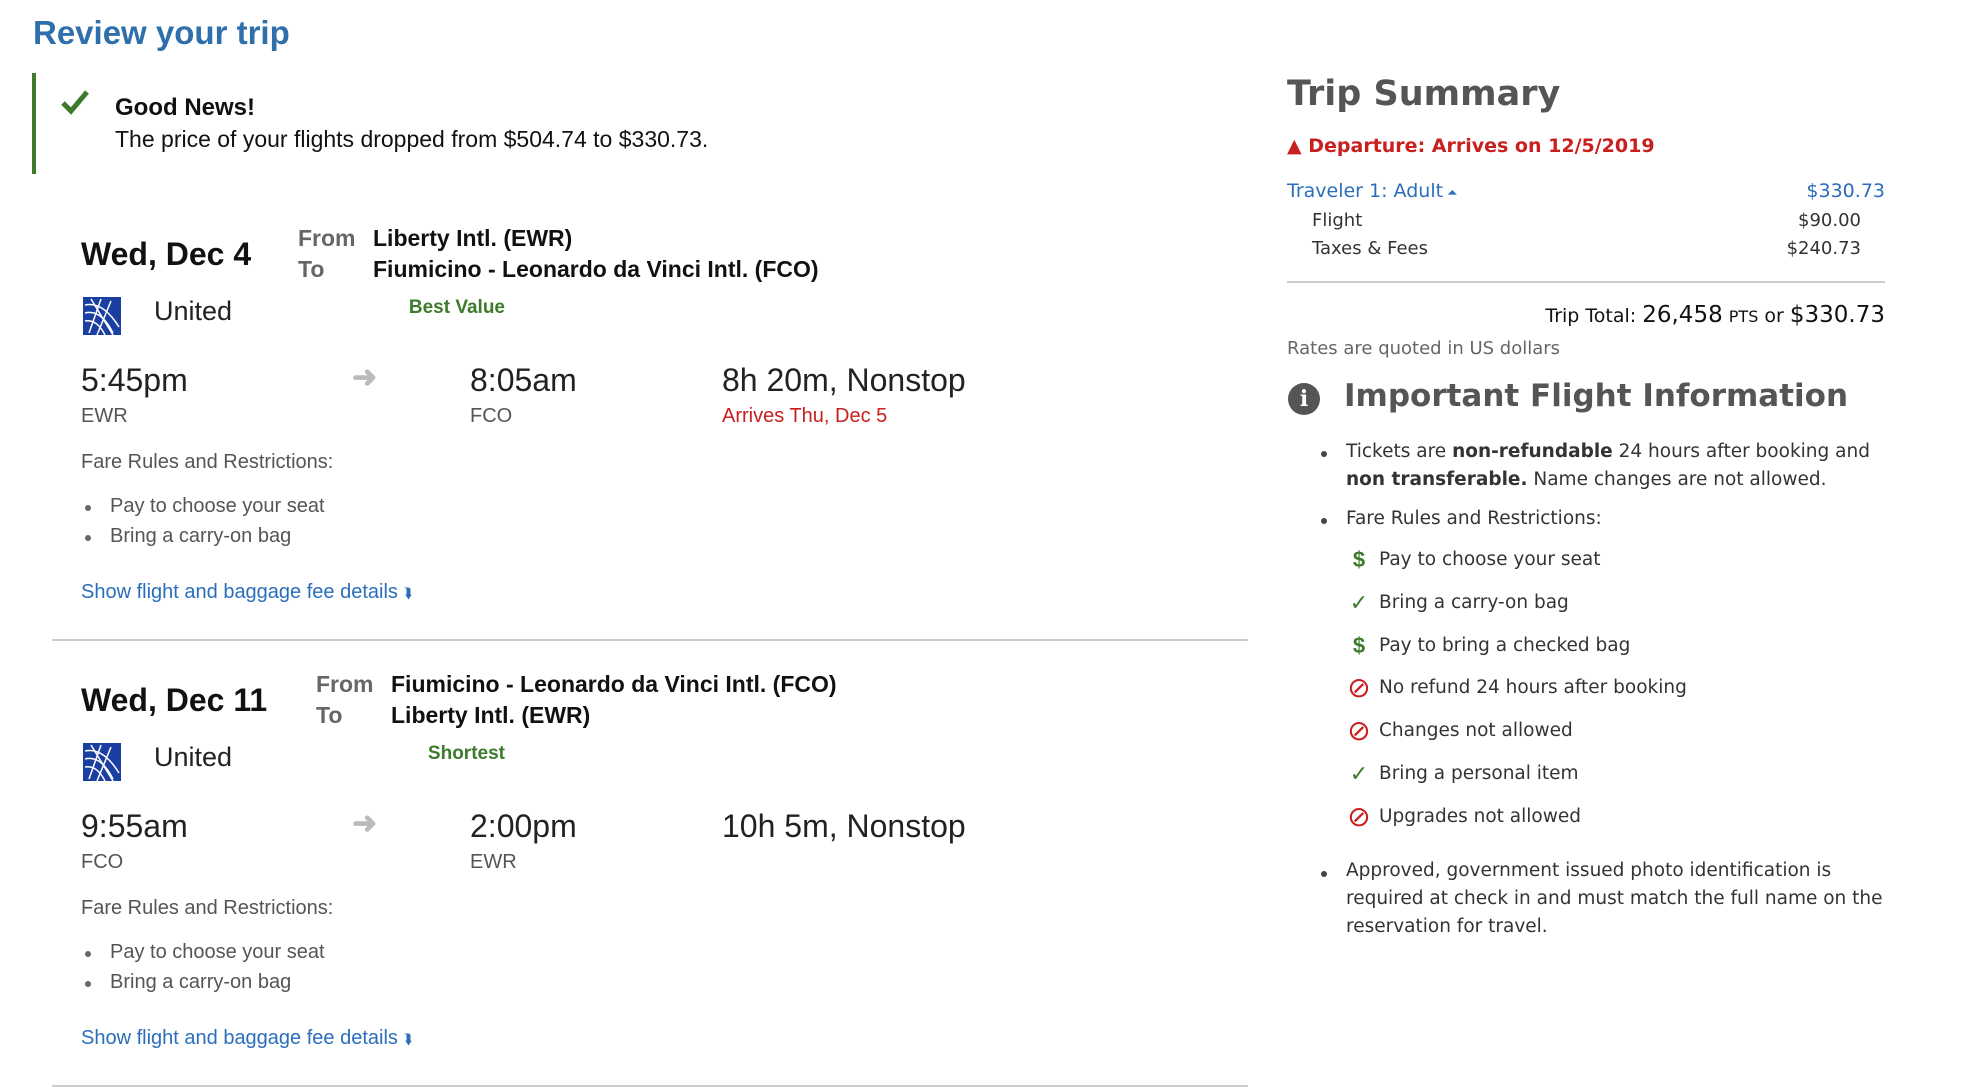 The width and height of the screenshot is (1972, 1087). I want to click on fare-rule-item: No refund 24 hours after booking, so click(1533, 688).